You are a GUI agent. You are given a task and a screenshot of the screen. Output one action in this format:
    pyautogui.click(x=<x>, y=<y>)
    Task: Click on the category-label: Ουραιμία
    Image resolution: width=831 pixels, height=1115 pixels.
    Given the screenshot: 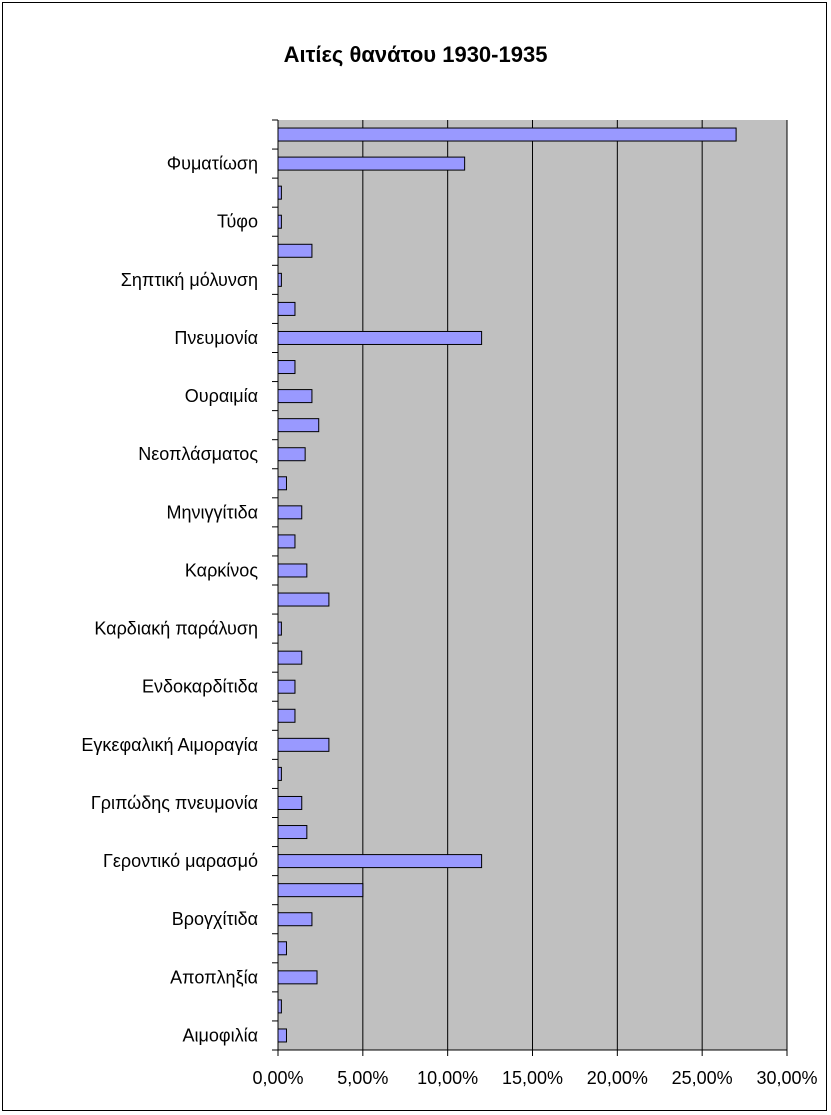 What is the action you would take?
    pyautogui.click(x=221, y=396)
    